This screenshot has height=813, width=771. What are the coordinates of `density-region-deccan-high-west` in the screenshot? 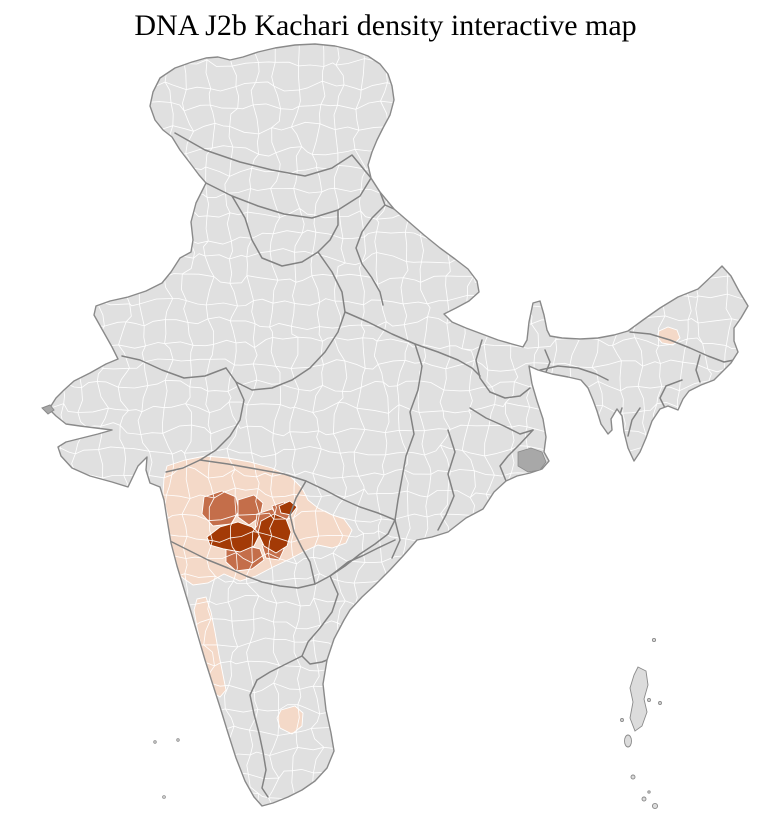 It's located at (233, 537).